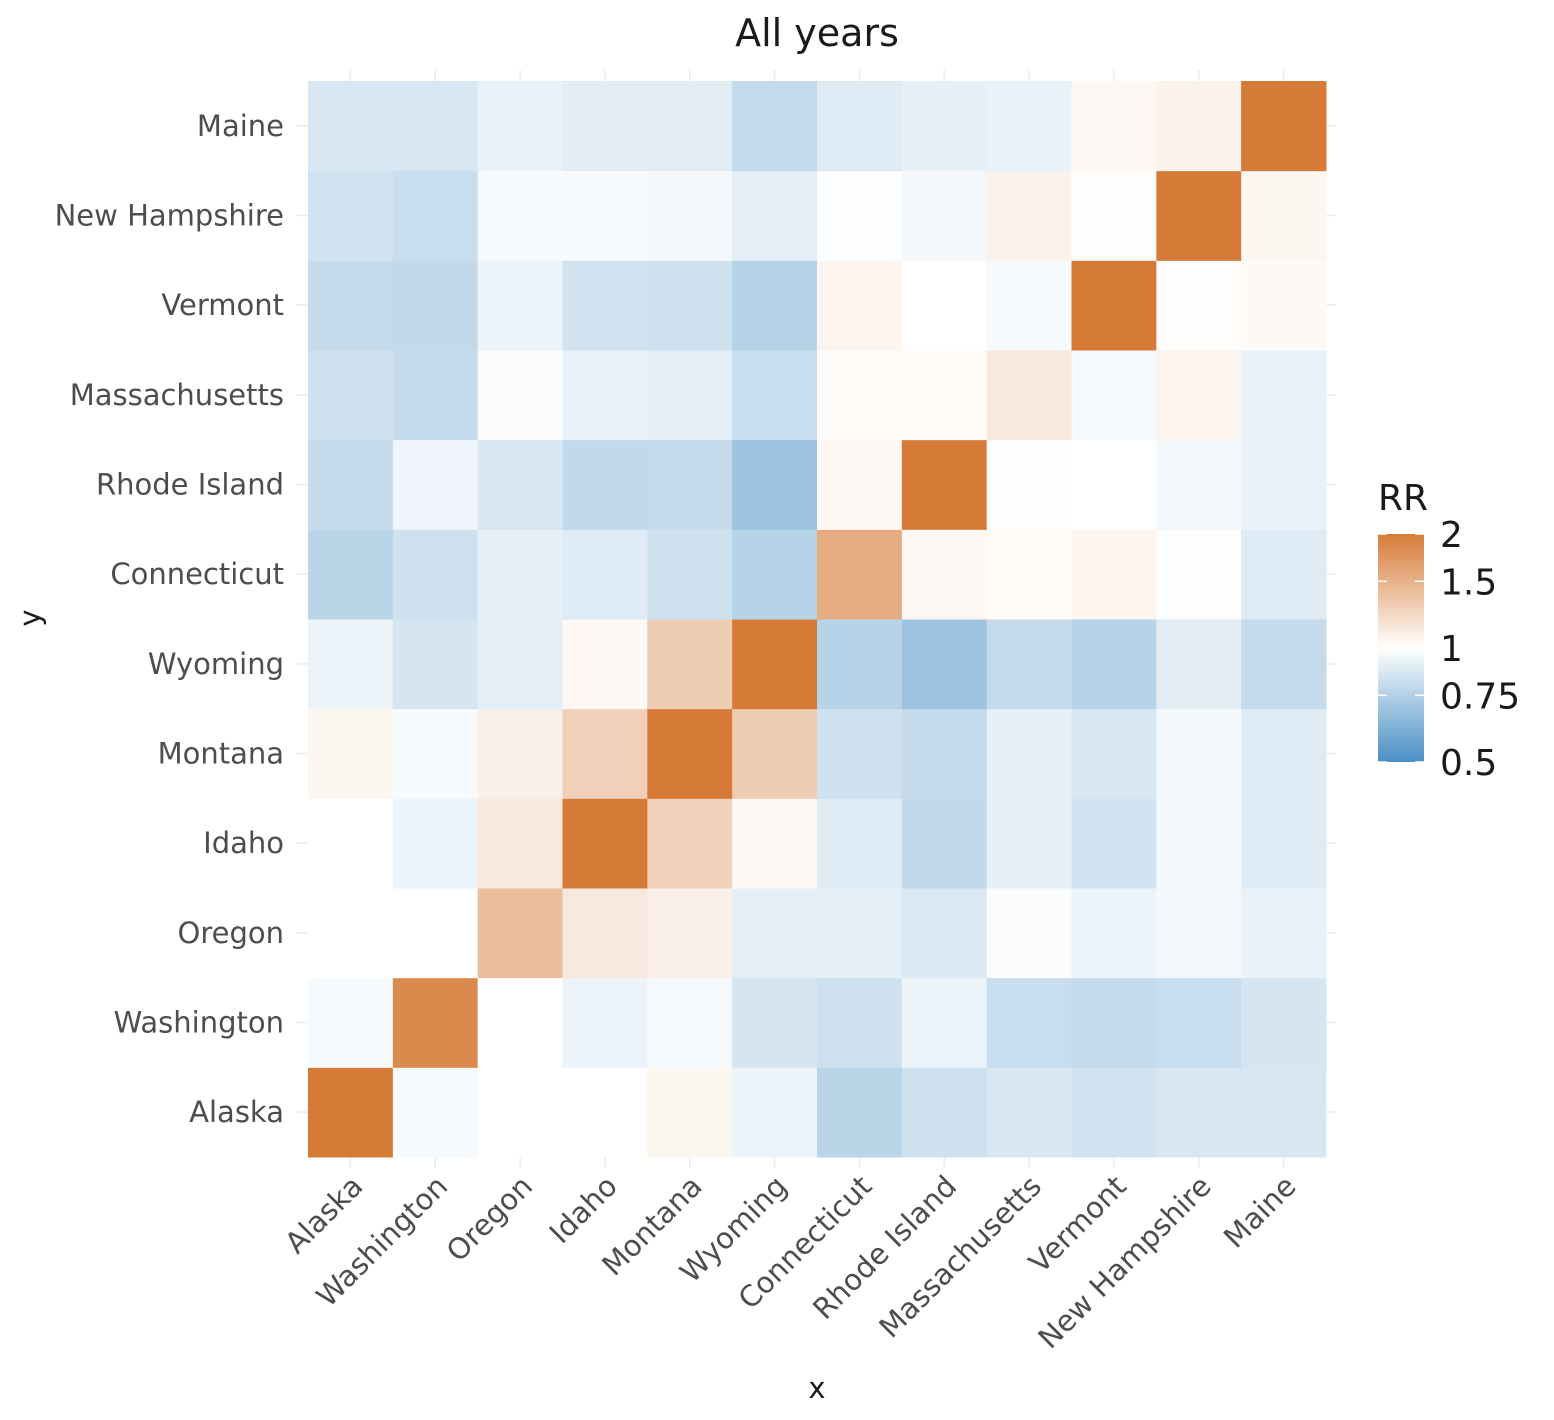 This screenshot has height=1420, width=1554. Describe the element at coordinates (817, 33) in the screenshot. I see `chart-title: All years` at that location.